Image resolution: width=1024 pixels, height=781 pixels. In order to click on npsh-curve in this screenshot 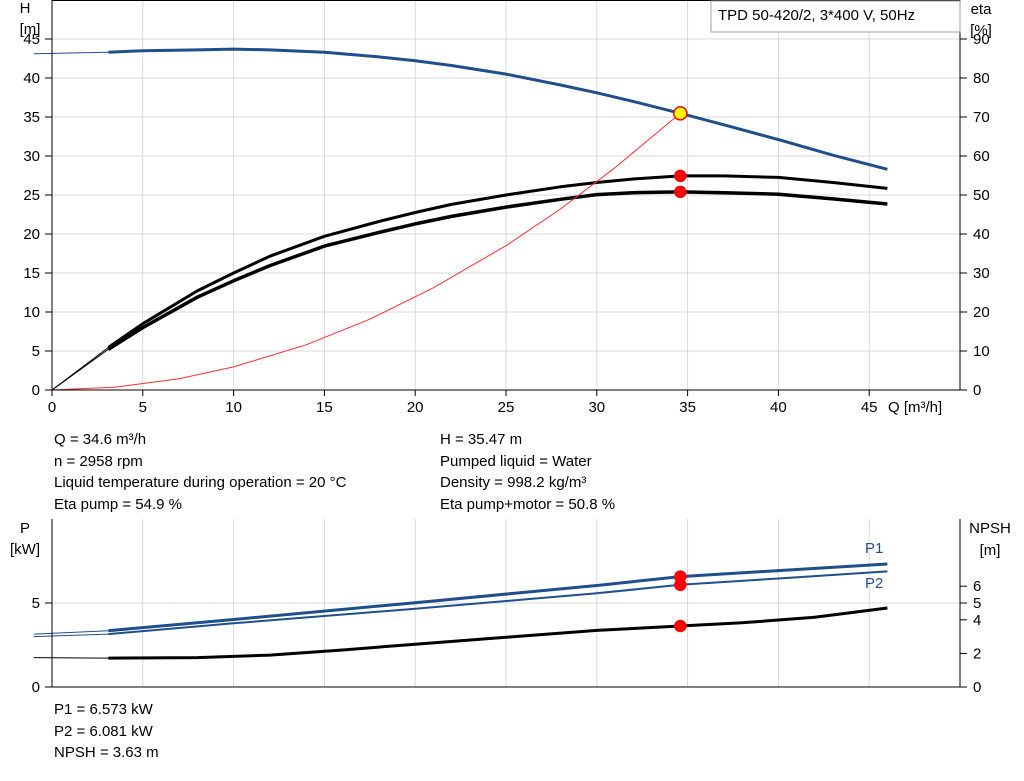, I will do `click(498, 633)`.